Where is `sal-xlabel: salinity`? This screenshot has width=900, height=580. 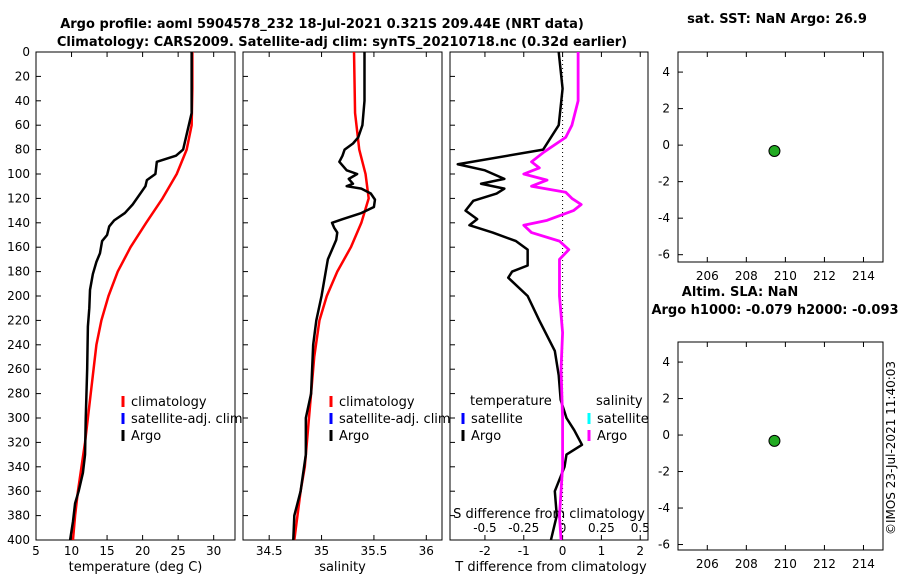
sal-xlabel: salinity is located at coordinates (342, 567).